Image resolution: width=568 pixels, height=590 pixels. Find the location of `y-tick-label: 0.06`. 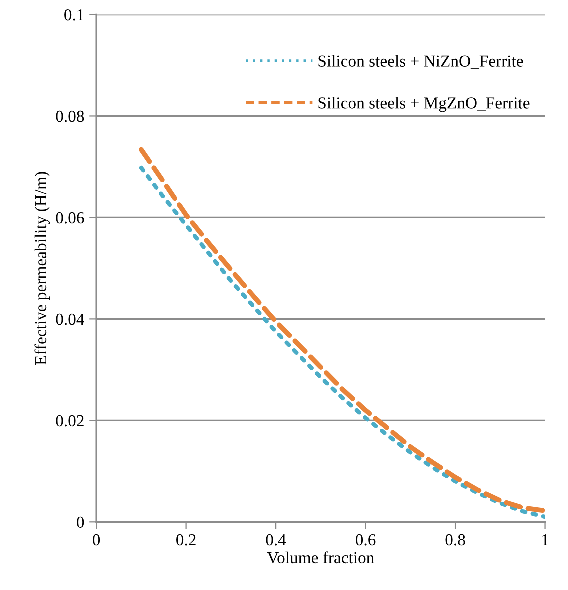

y-tick-label: 0.06 is located at coordinates (70, 218).